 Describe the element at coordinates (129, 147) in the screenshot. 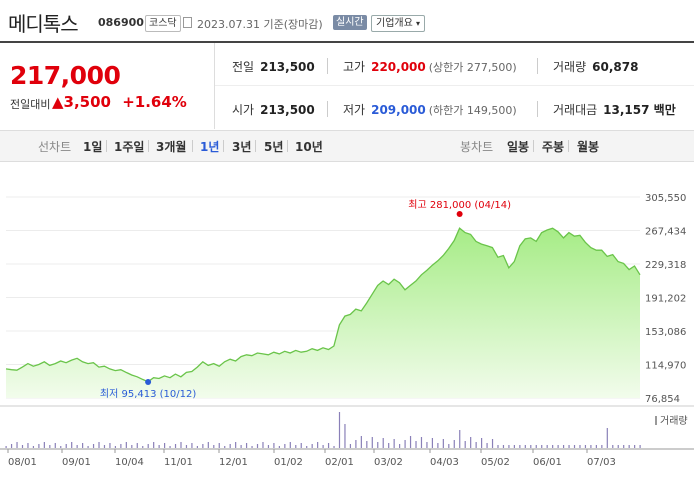

I see `tab-1w: 1주일` at that location.